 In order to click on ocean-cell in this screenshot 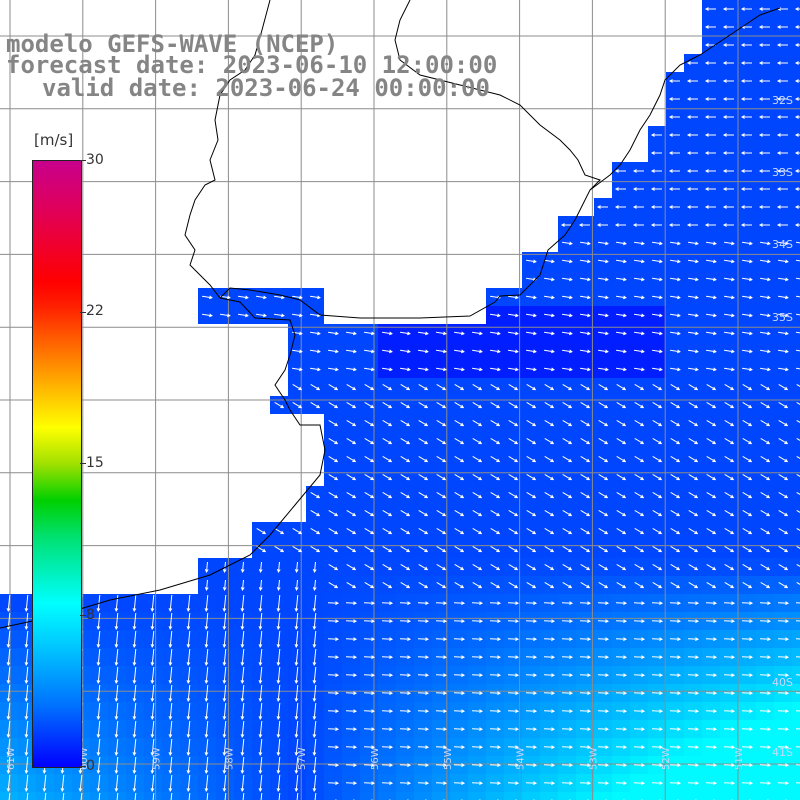, I will do `click(796, 423)`.